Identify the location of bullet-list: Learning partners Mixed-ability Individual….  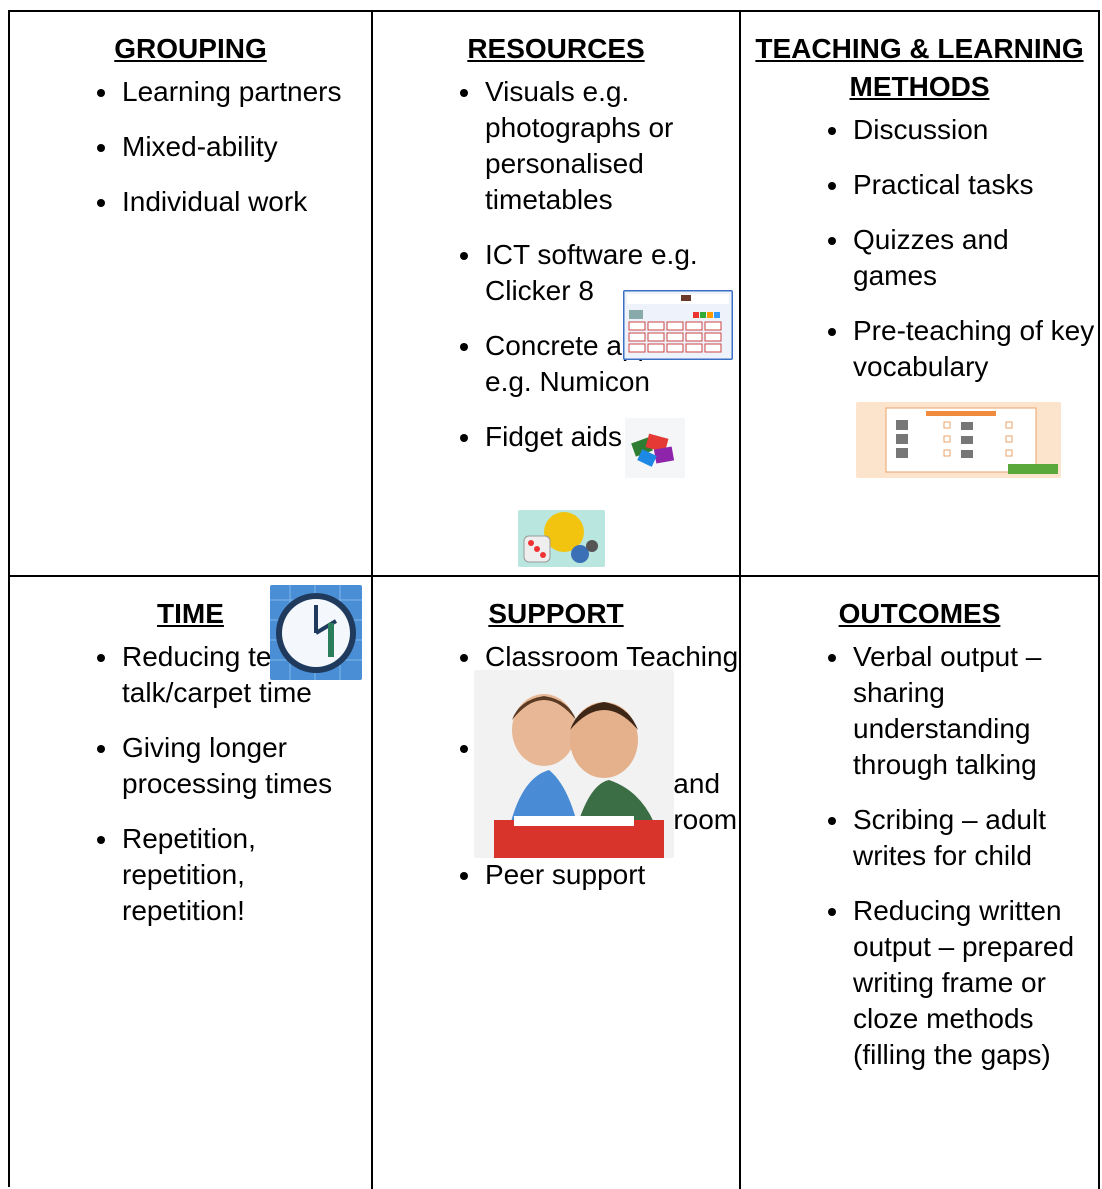
(190, 147).